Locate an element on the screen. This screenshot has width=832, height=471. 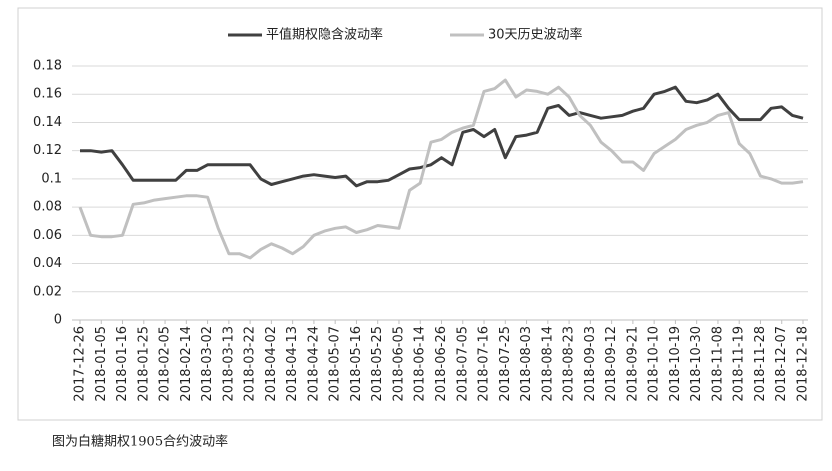
x-tick-label: 2018-09-12 is located at coordinates (611, 364).